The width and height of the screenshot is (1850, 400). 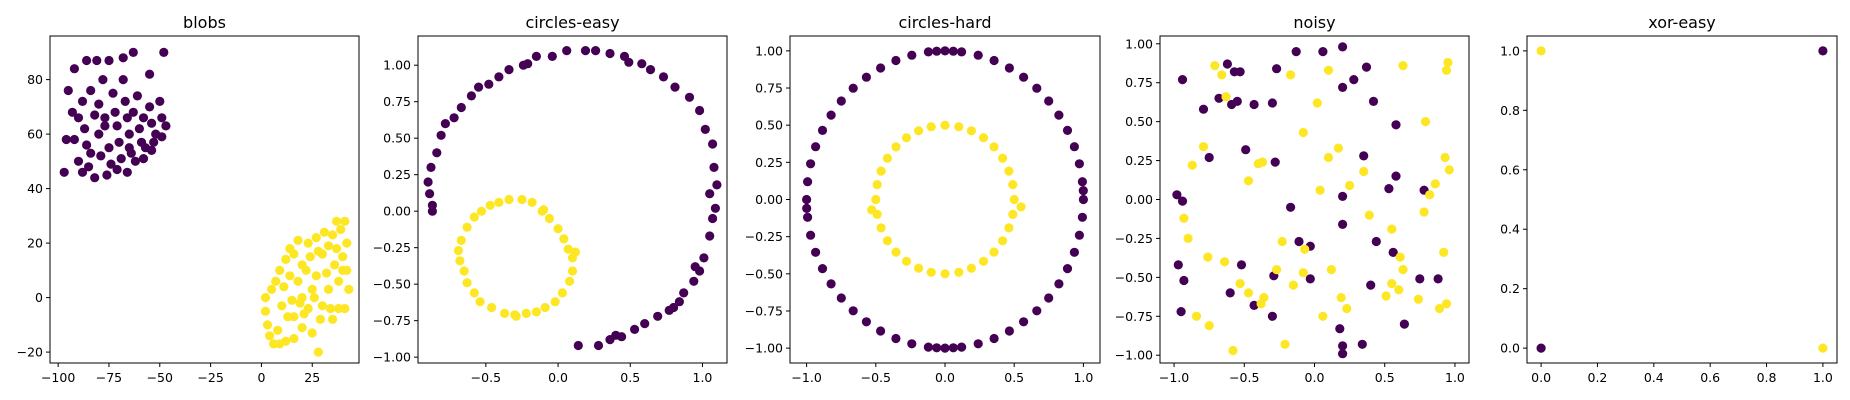 I want to click on y-tick-label: 0.8, so click(x=1510, y=110).